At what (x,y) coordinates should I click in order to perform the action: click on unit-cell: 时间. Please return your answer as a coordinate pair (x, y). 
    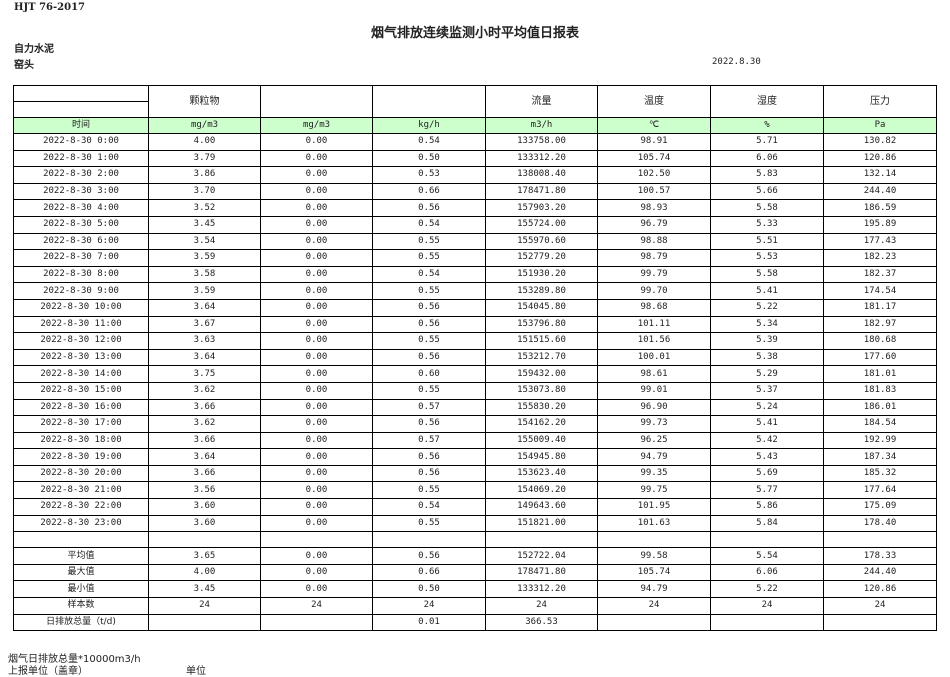
    Looking at the image, I should click on (81, 125).